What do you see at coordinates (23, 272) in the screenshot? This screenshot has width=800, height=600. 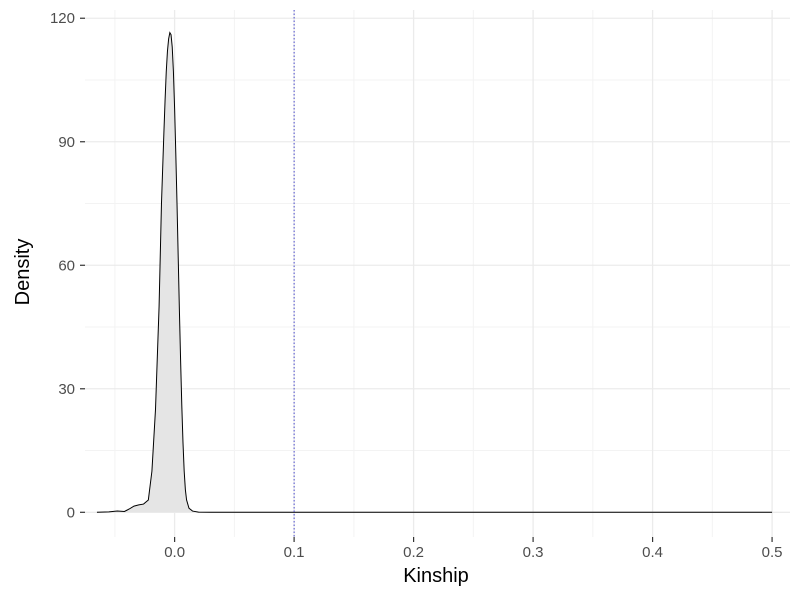 I see `y-axis-title: Density` at bounding box center [23, 272].